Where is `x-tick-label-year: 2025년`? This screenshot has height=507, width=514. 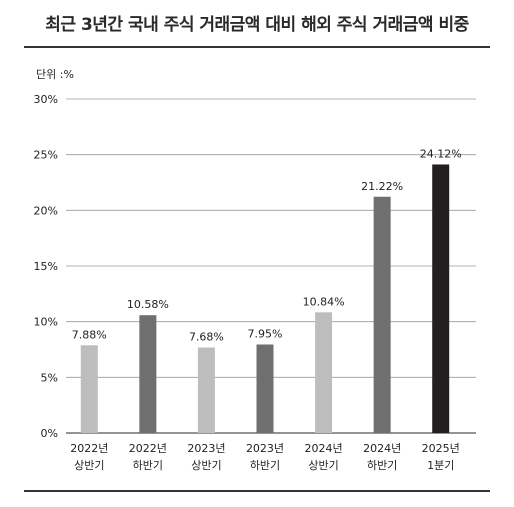
x-tick-label-year: 2025년 is located at coordinates (441, 448).